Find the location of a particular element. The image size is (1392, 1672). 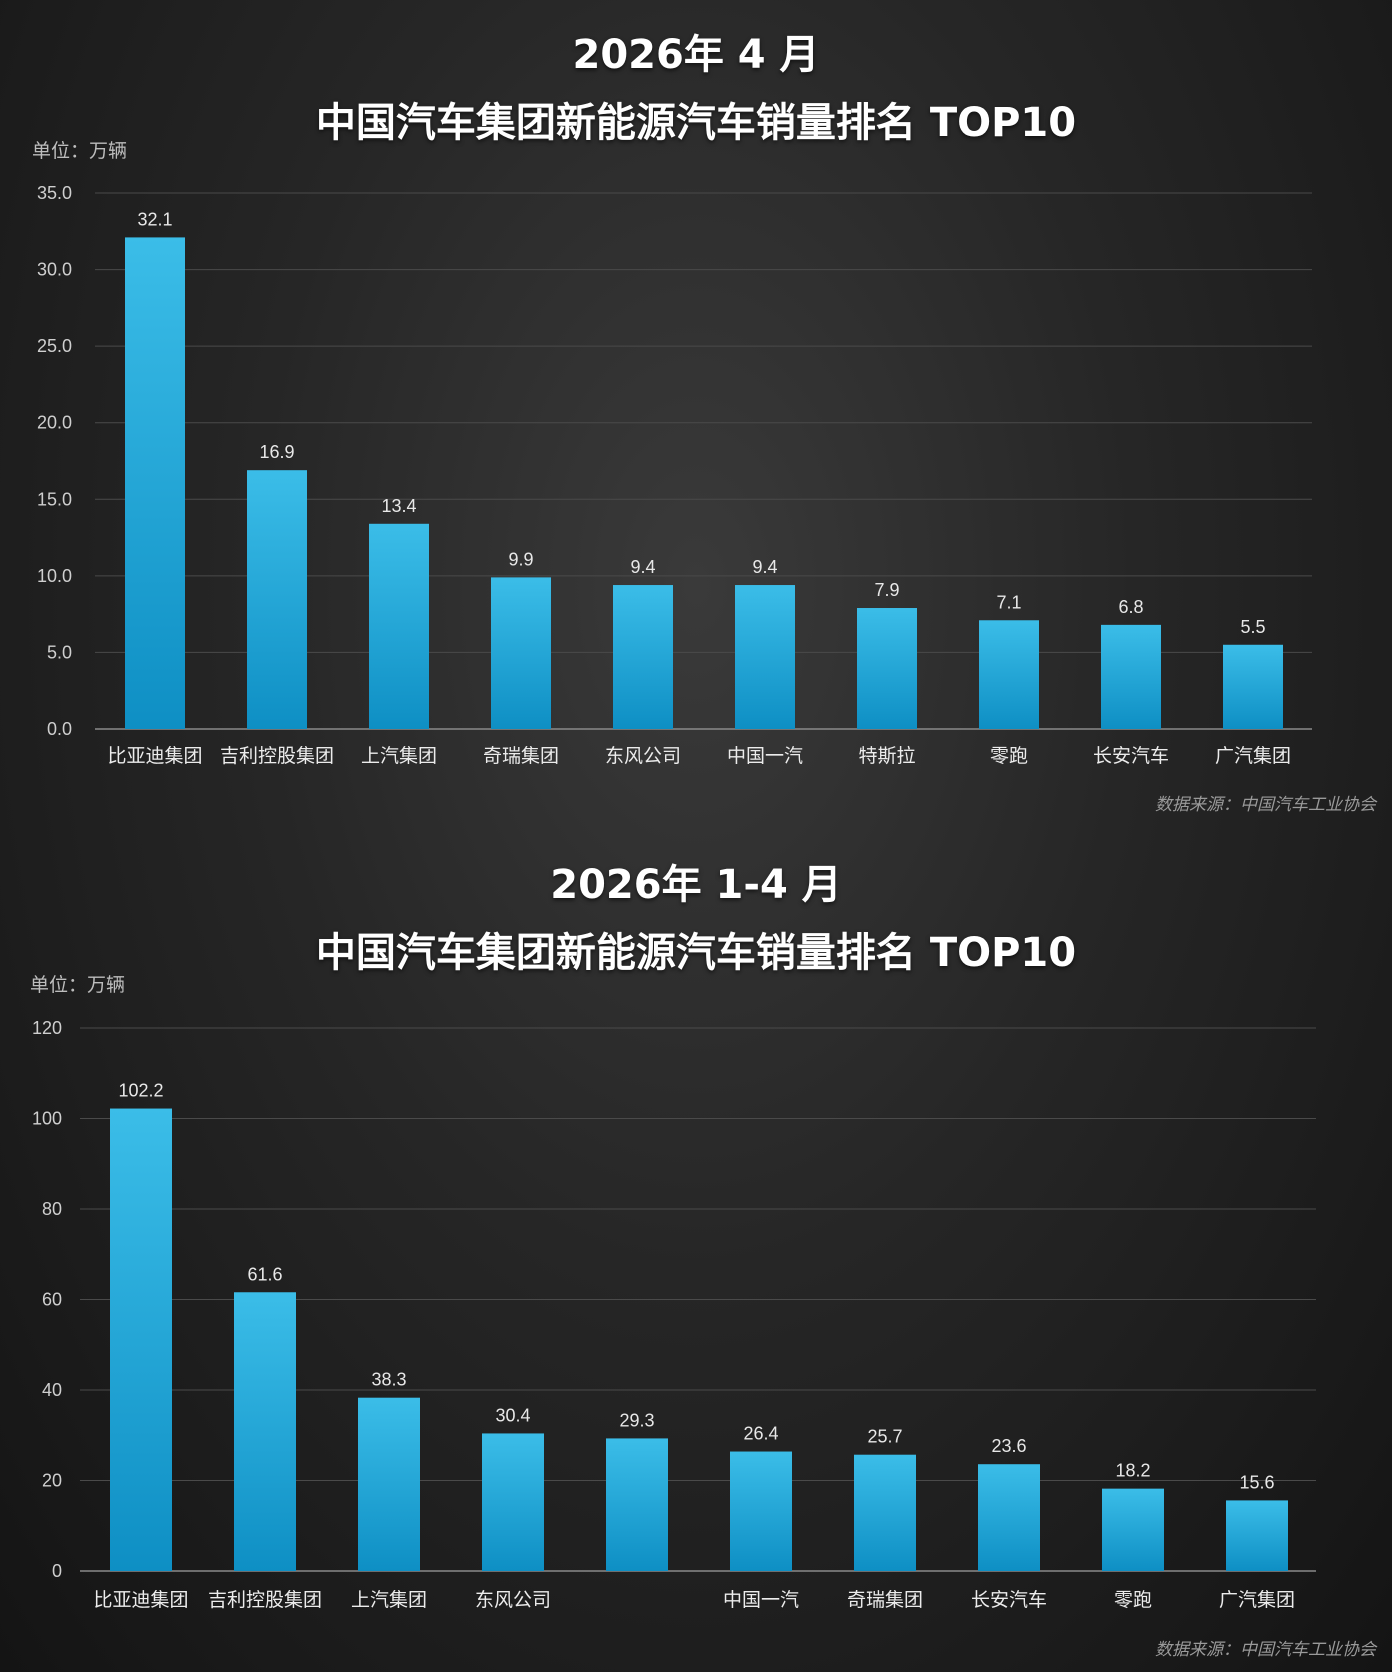

y-tick-label: 0.0 is located at coordinates (59, 729).